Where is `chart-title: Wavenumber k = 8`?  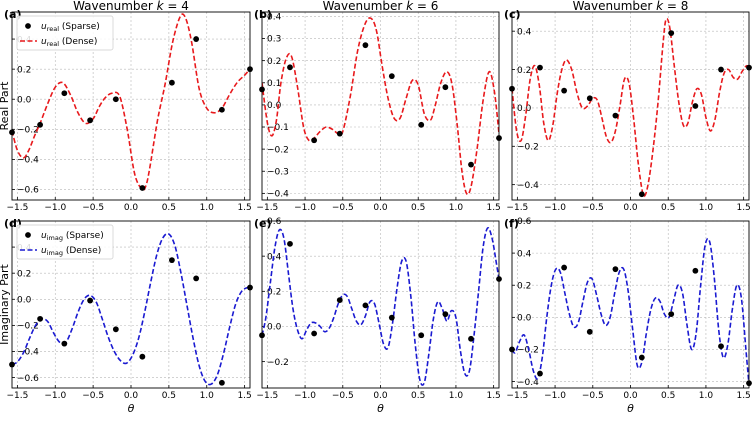
chart-title: Wavenumber k = 8 is located at coordinates (631, 6).